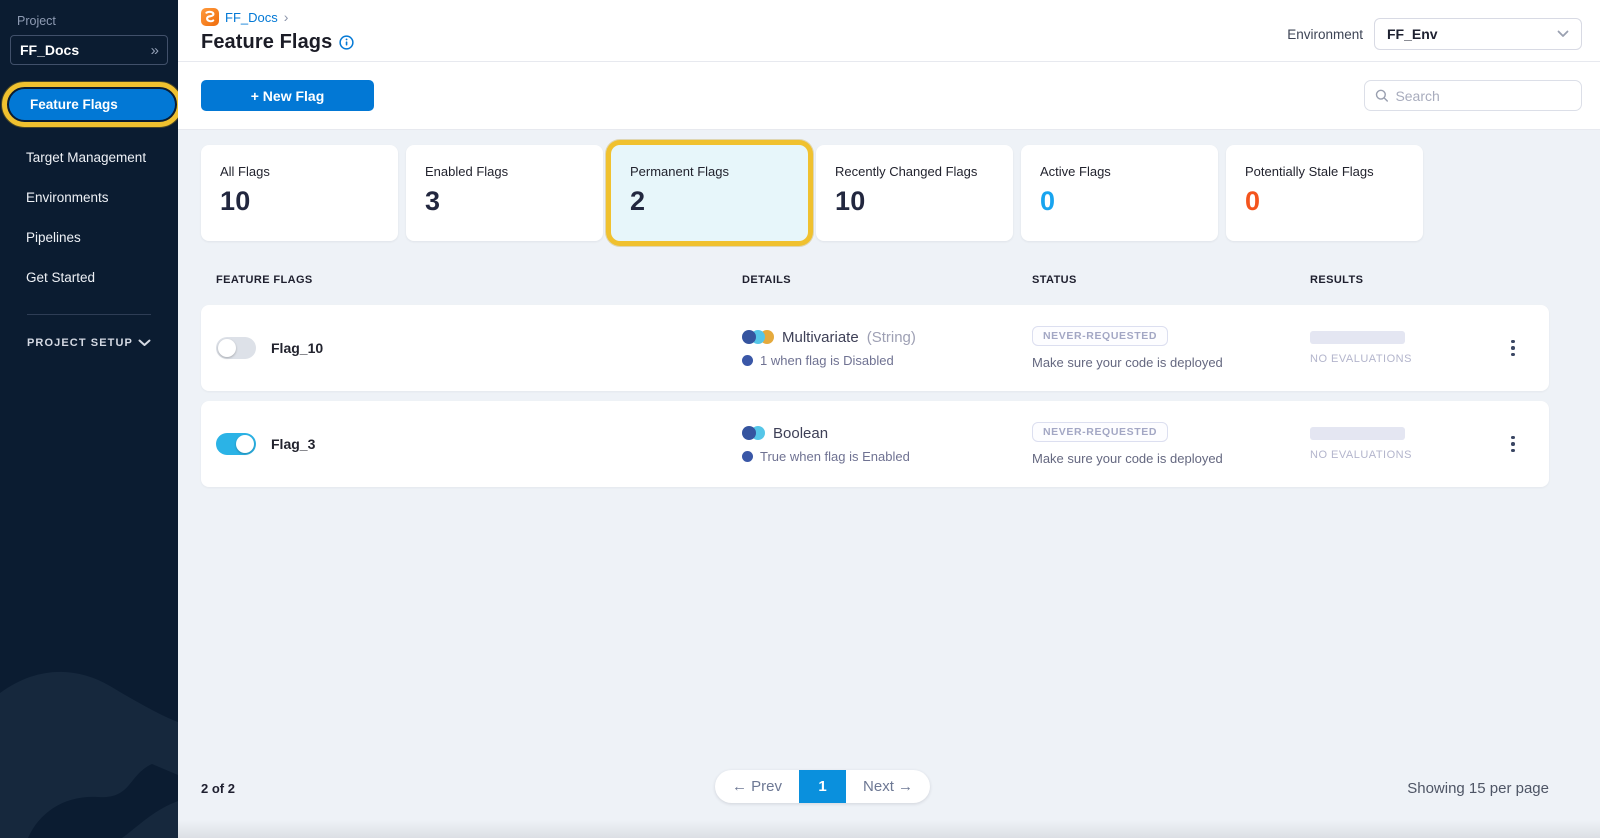 The height and width of the screenshot is (838, 1600). Describe the element at coordinates (1483, 95) in the screenshot. I see `search-input` at that location.